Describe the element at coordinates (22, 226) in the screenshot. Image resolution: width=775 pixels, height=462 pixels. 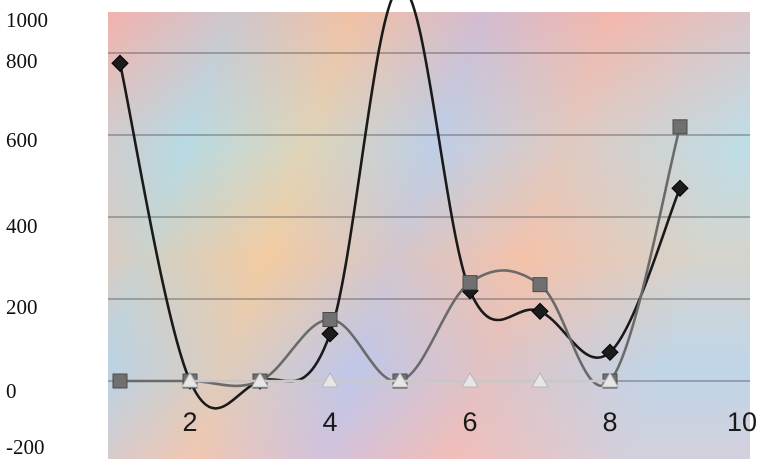
I see `y-tick-label: 400` at that location.